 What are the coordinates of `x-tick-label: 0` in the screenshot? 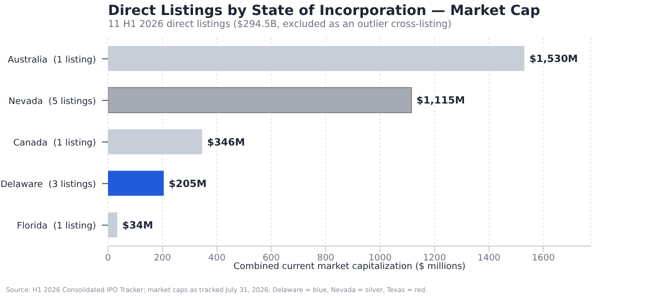 It's located at (108, 258).